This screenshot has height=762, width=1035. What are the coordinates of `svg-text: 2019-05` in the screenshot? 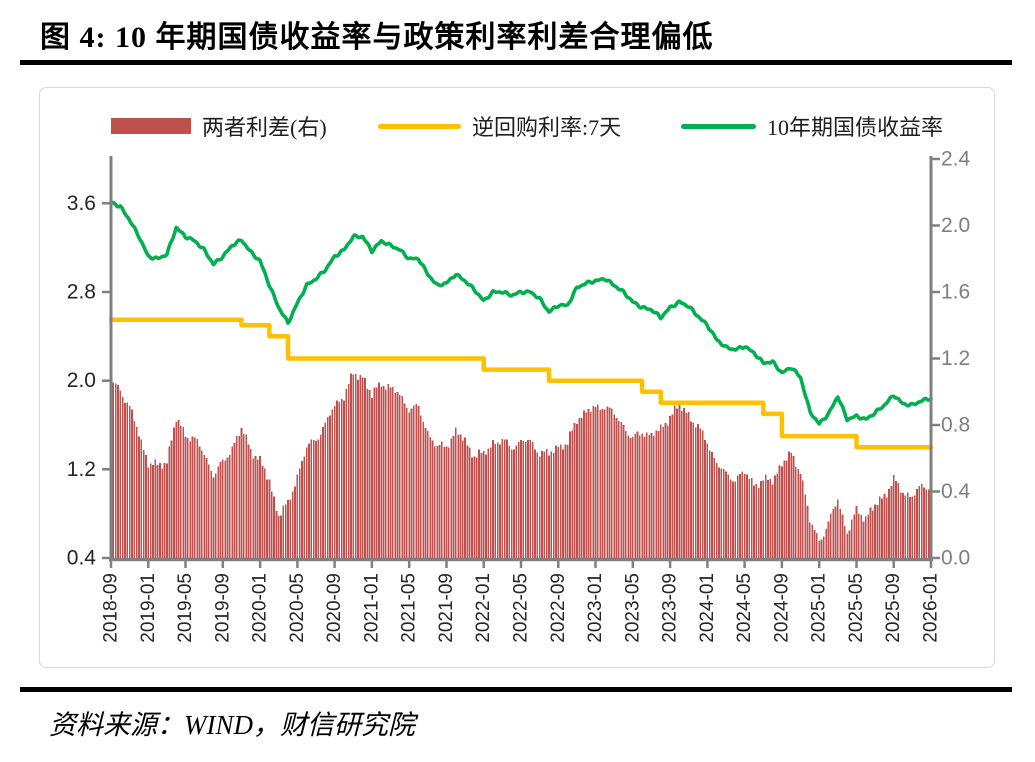 It's located at (185, 608).